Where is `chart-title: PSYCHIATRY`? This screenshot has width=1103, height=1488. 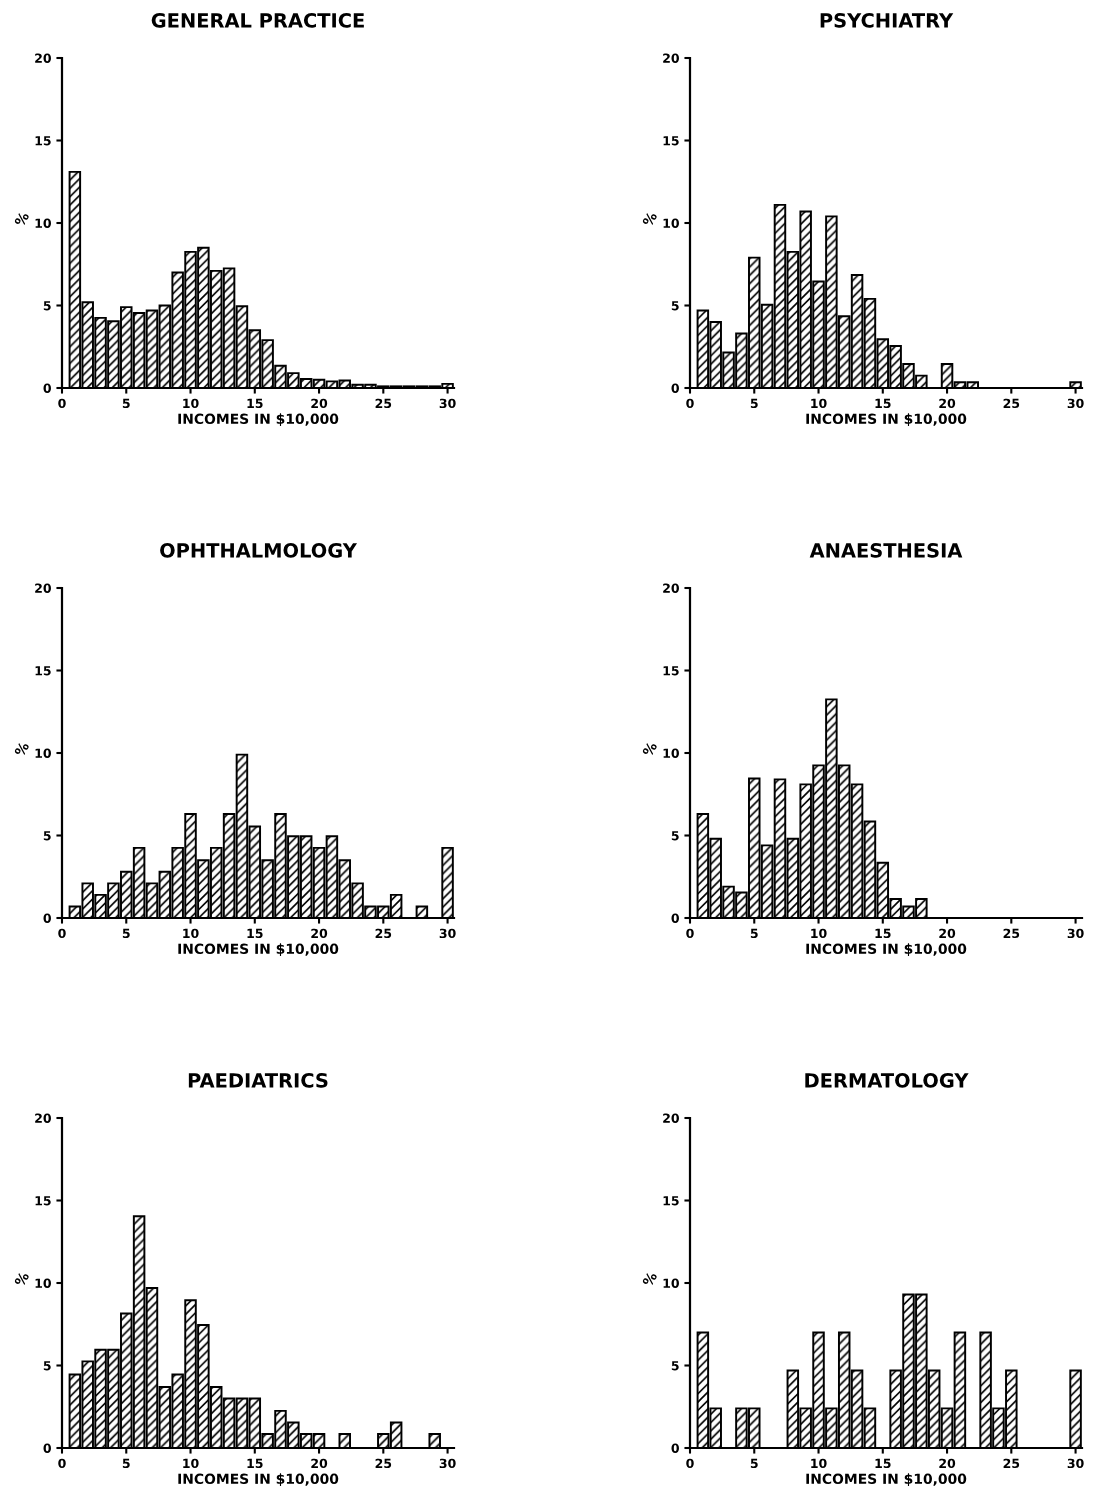 chart-title: PSYCHIATRY is located at coordinates (887, 20).